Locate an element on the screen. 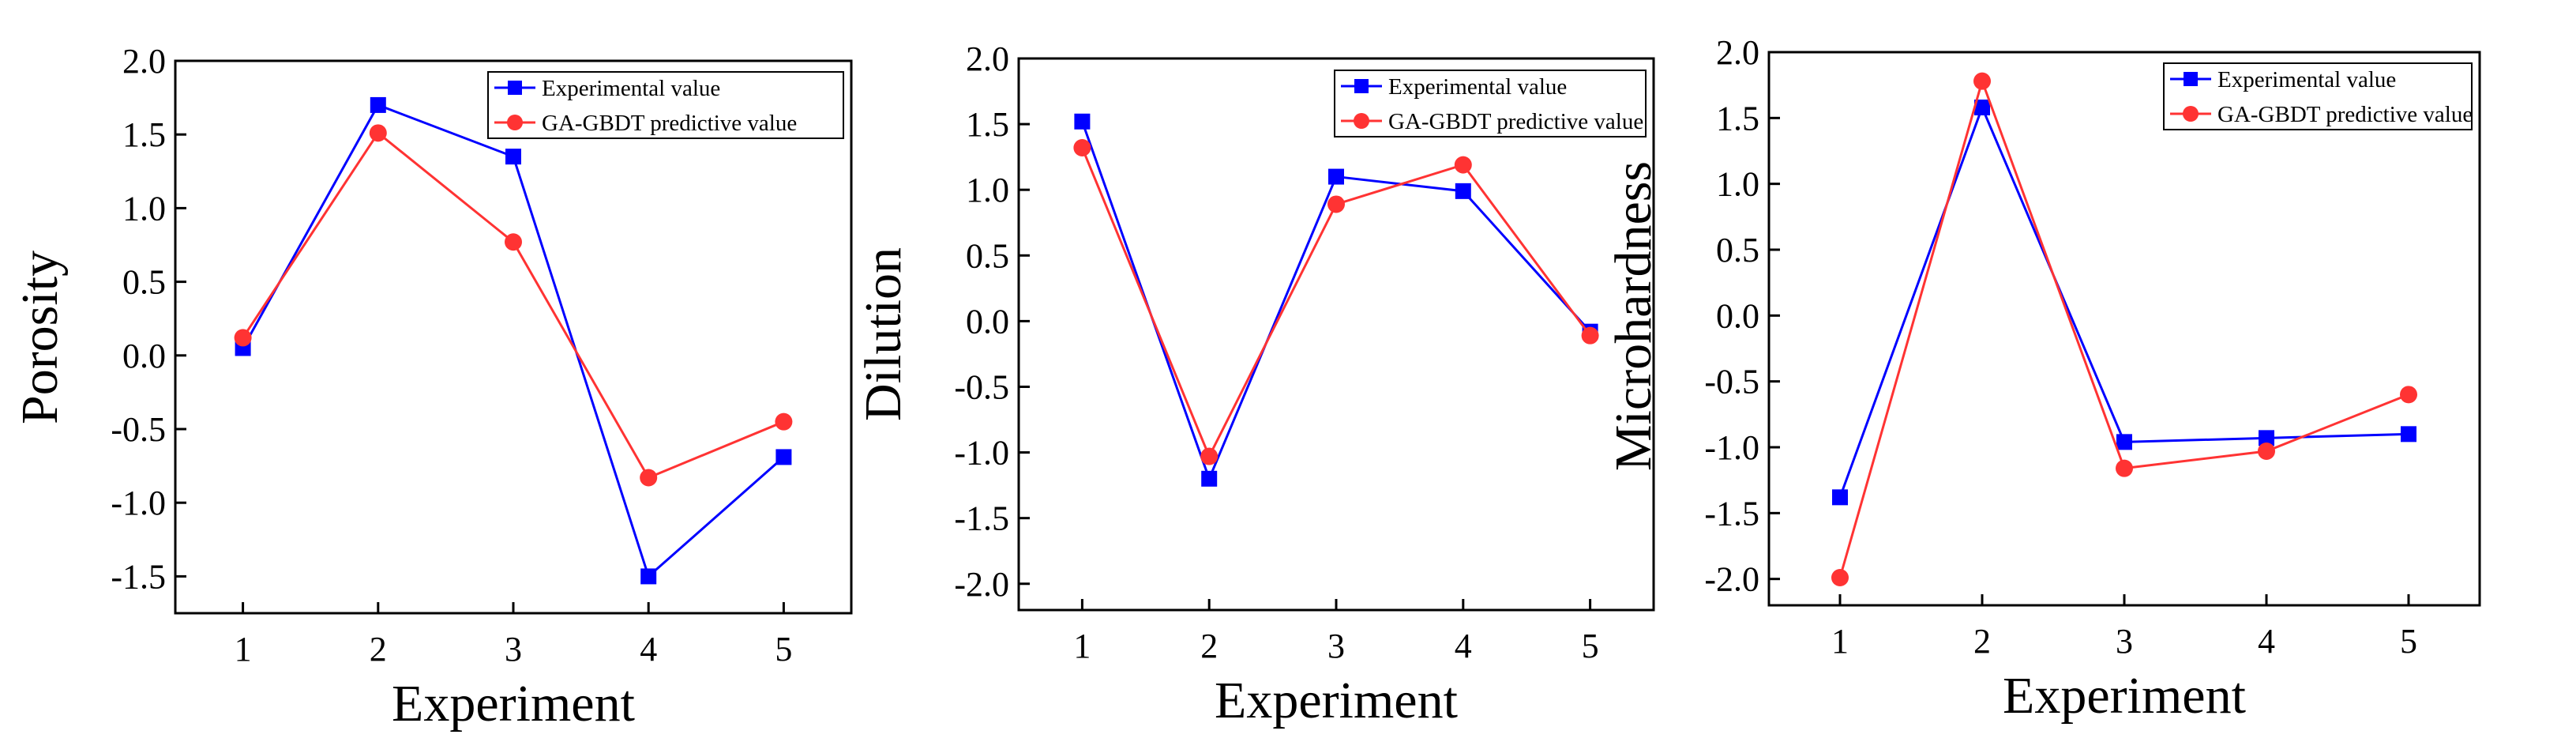 The height and width of the screenshot is (742, 2576). series-line-experimental is located at coordinates (513, 341).